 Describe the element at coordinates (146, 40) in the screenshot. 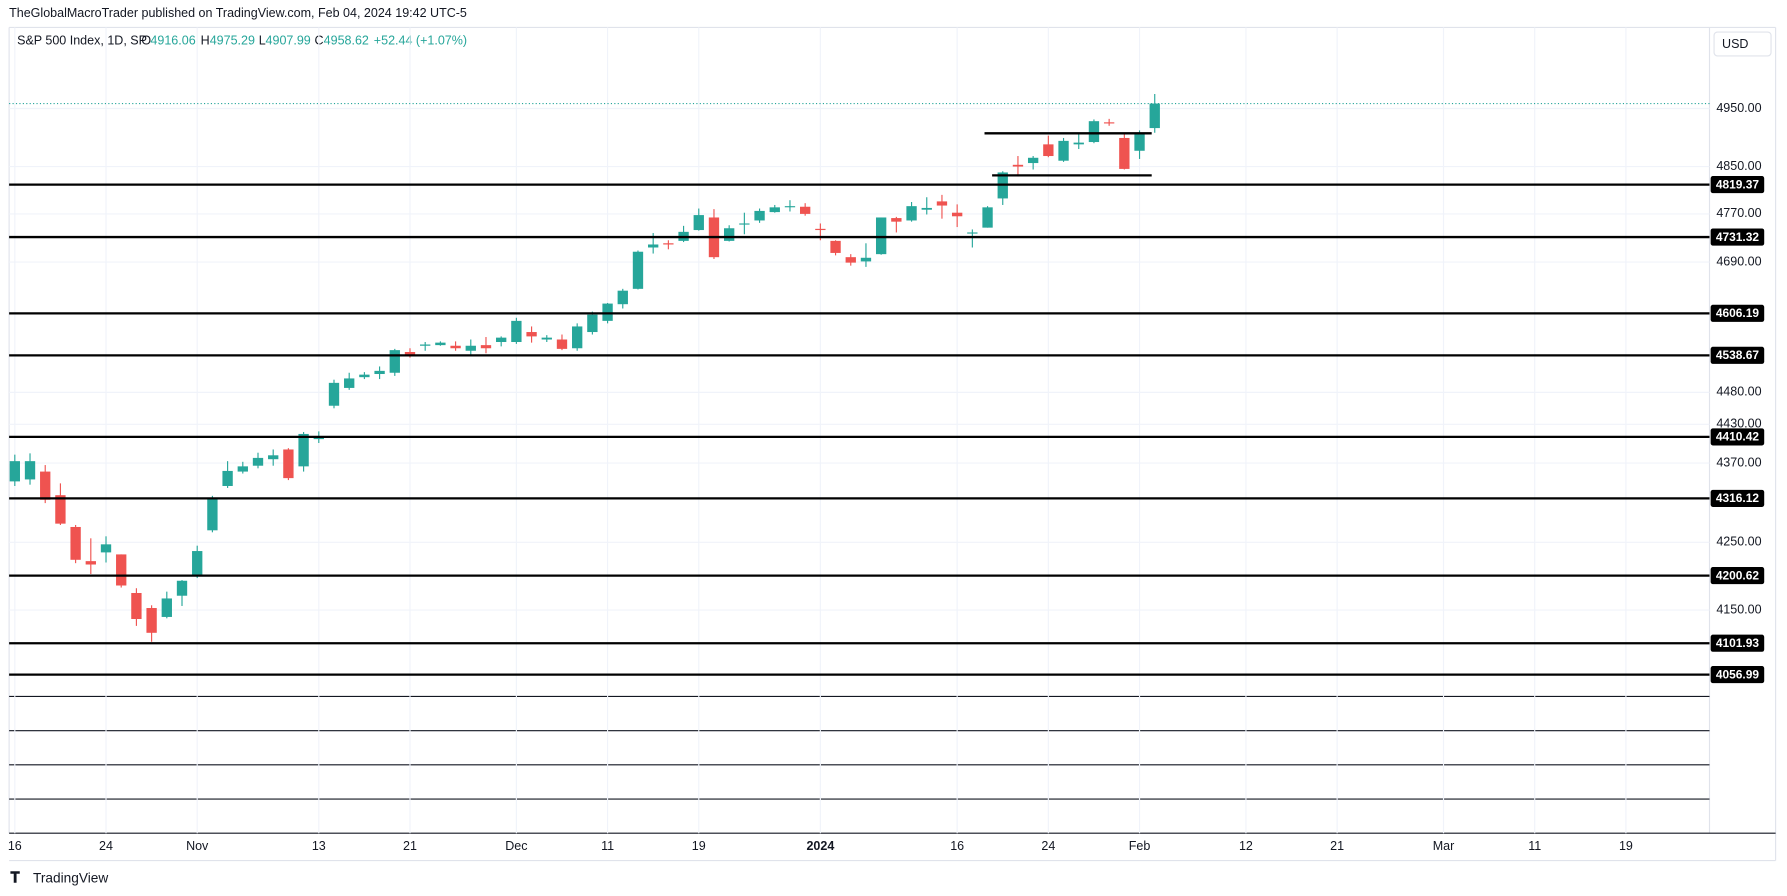

I see `legend-o-label: O` at that location.